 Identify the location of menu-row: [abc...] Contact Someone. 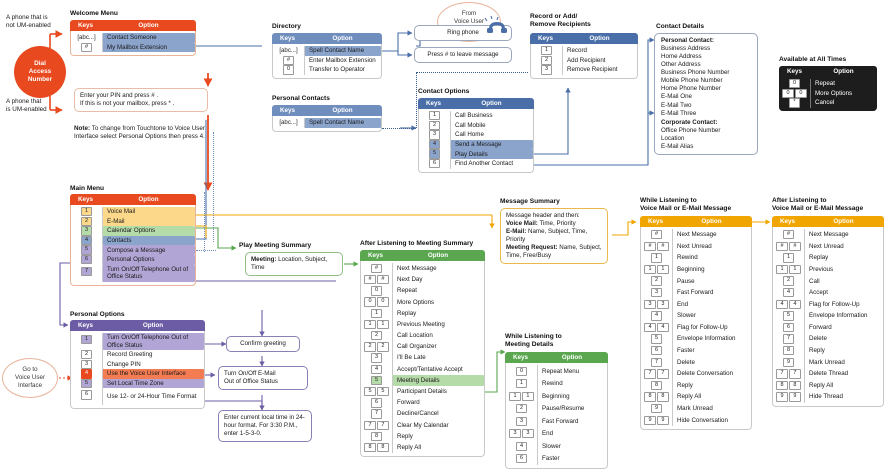
(133, 38).